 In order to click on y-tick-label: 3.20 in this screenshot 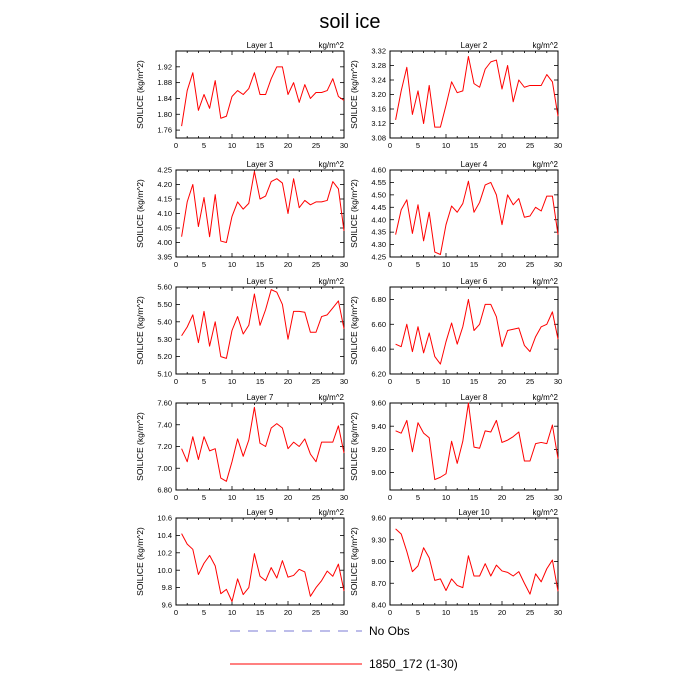, I will do `click(378, 94)`.